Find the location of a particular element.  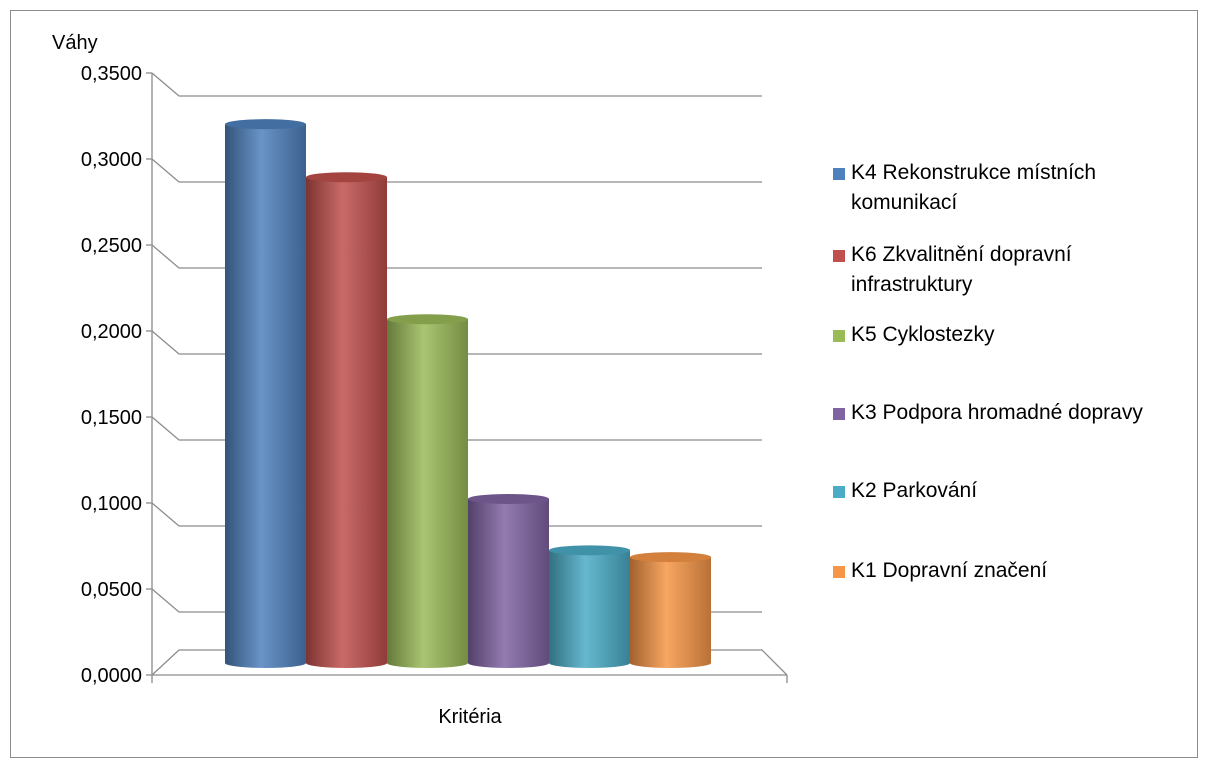

y-tick-label: 0,3000 is located at coordinates (111, 160).